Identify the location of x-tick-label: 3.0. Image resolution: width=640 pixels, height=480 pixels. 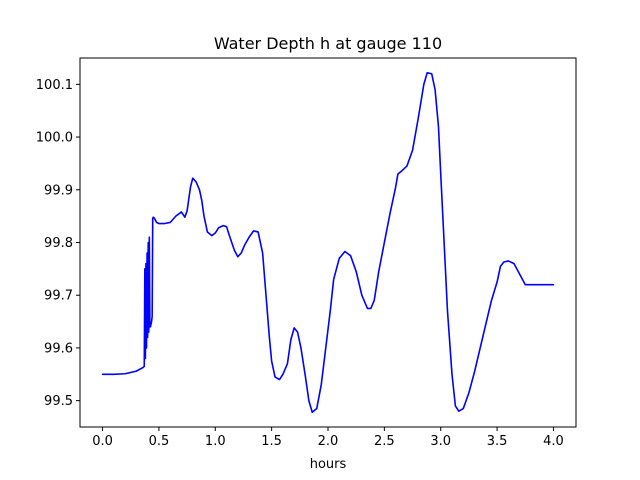
(440, 441).